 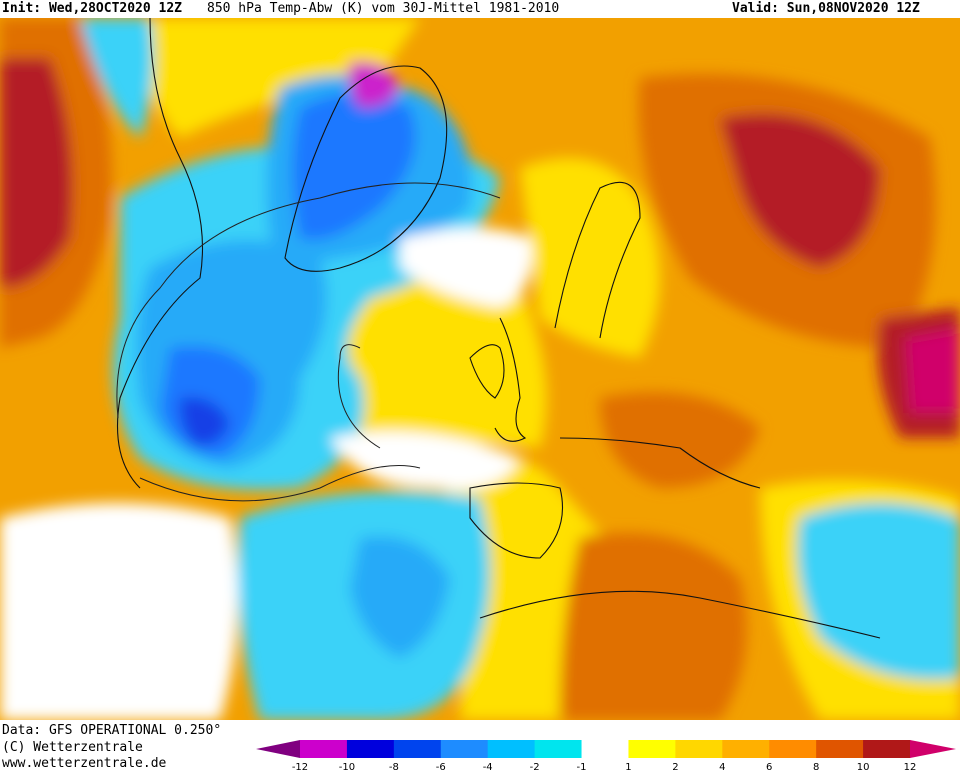 What do you see at coordinates (769, 767) in the screenshot?
I see `legend-tick-label: 6` at bounding box center [769, 767].